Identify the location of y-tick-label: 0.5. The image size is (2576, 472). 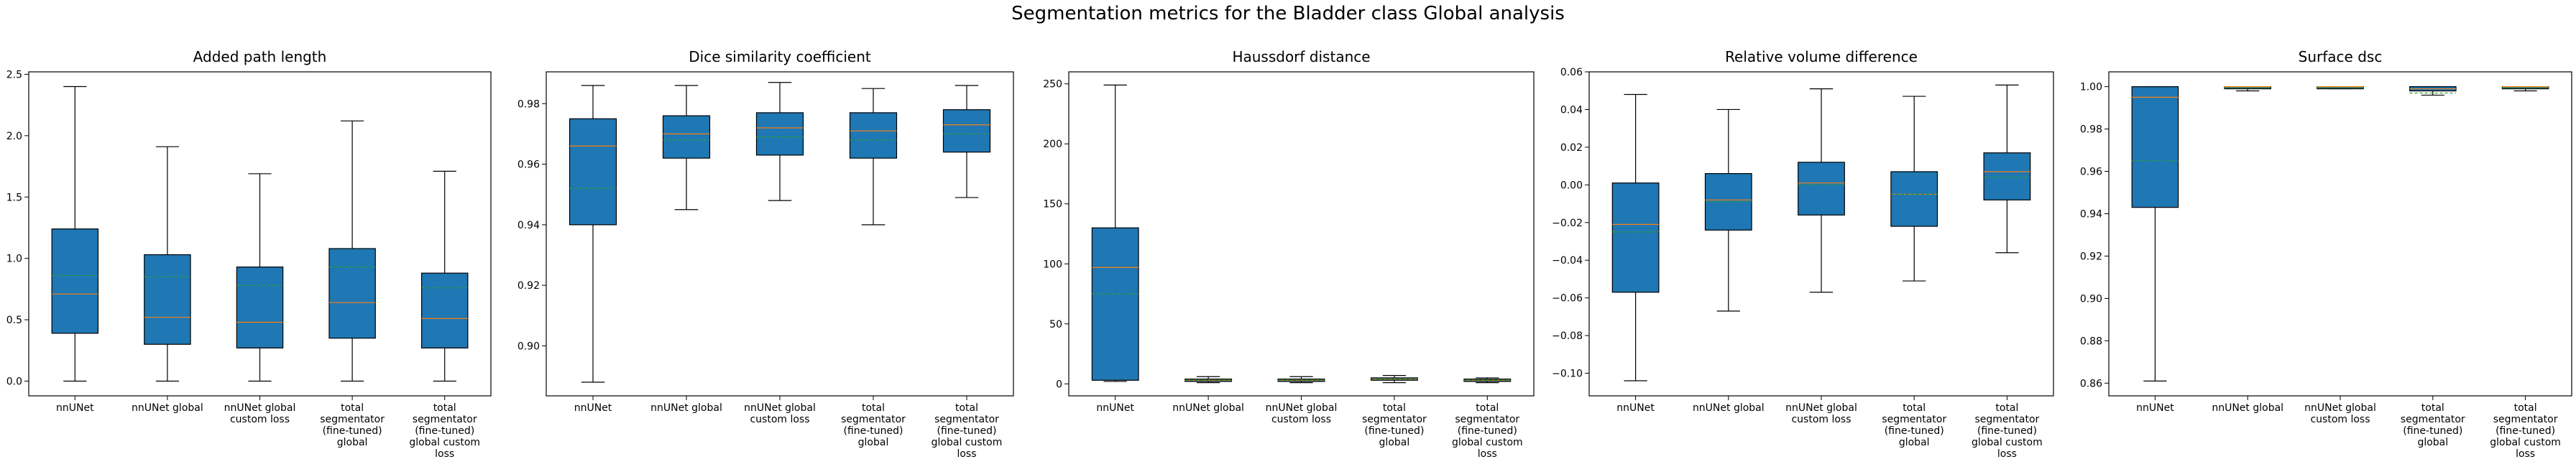
(14, 320).